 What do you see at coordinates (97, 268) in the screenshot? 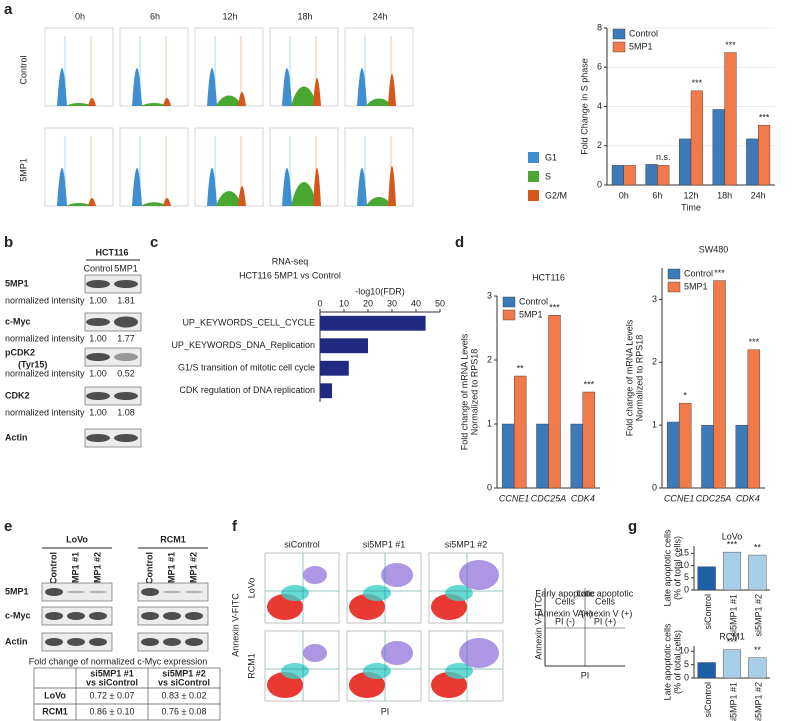
I see `lane-label: Control` at bounding box center [97, 268].